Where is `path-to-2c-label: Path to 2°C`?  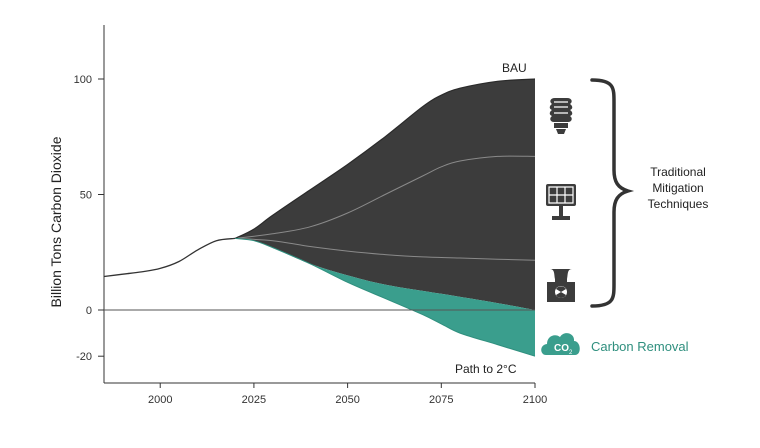
path-to-2c-label: Path to 2°C is located at coordinates (486, 369).